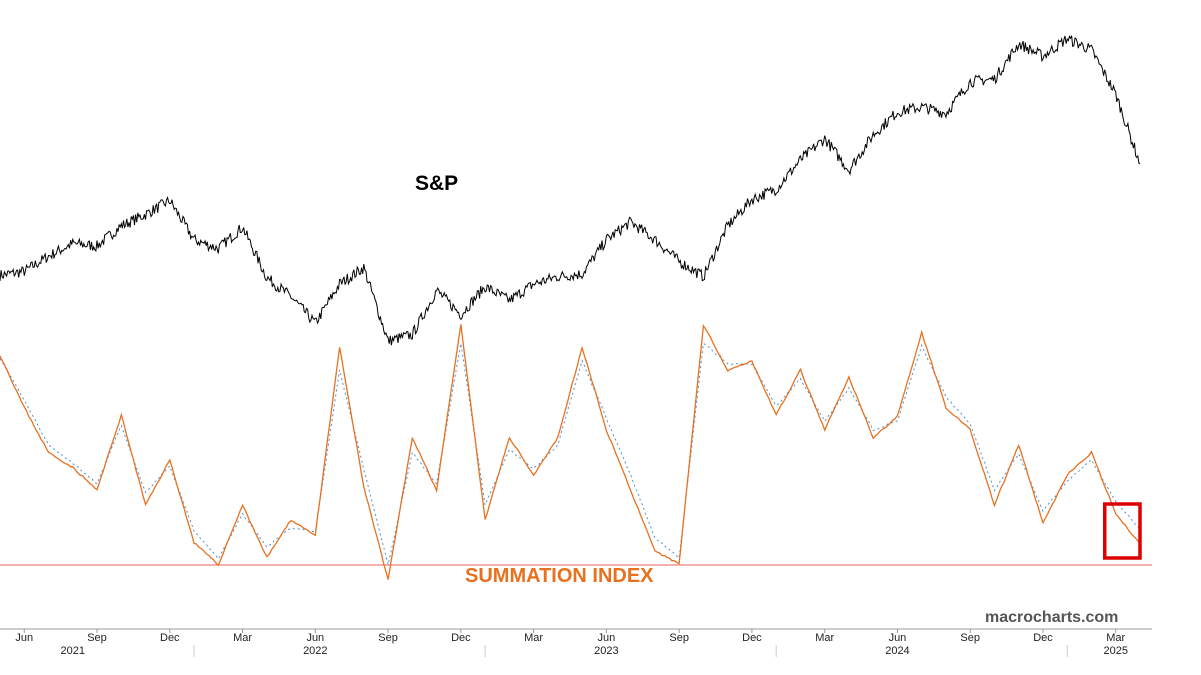 This screenshot has width=1201, height=675. Describe the element at coordinates (1051, 617) in the screenshot. I see `watermark: macrocharts.com` at that location.